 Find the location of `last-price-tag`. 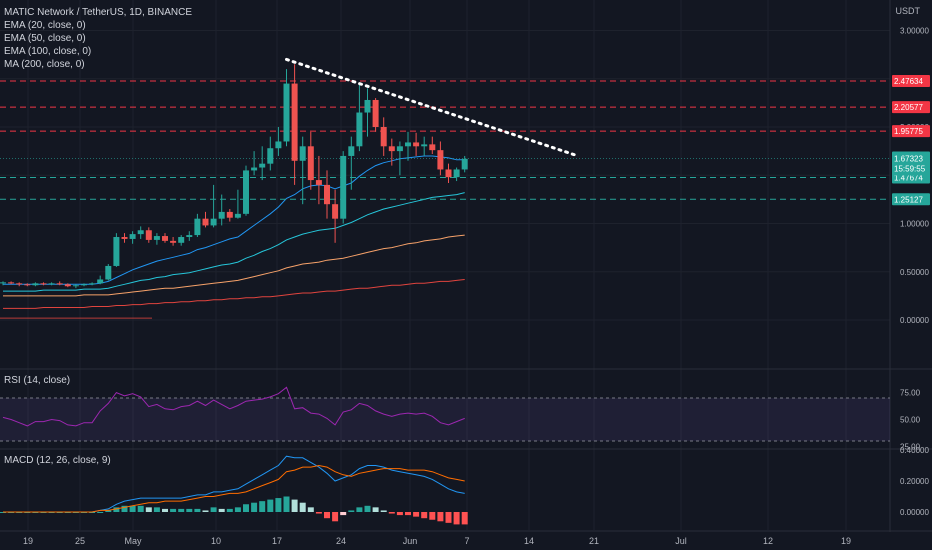

last-price-tag is located at coordinates (911, 163).